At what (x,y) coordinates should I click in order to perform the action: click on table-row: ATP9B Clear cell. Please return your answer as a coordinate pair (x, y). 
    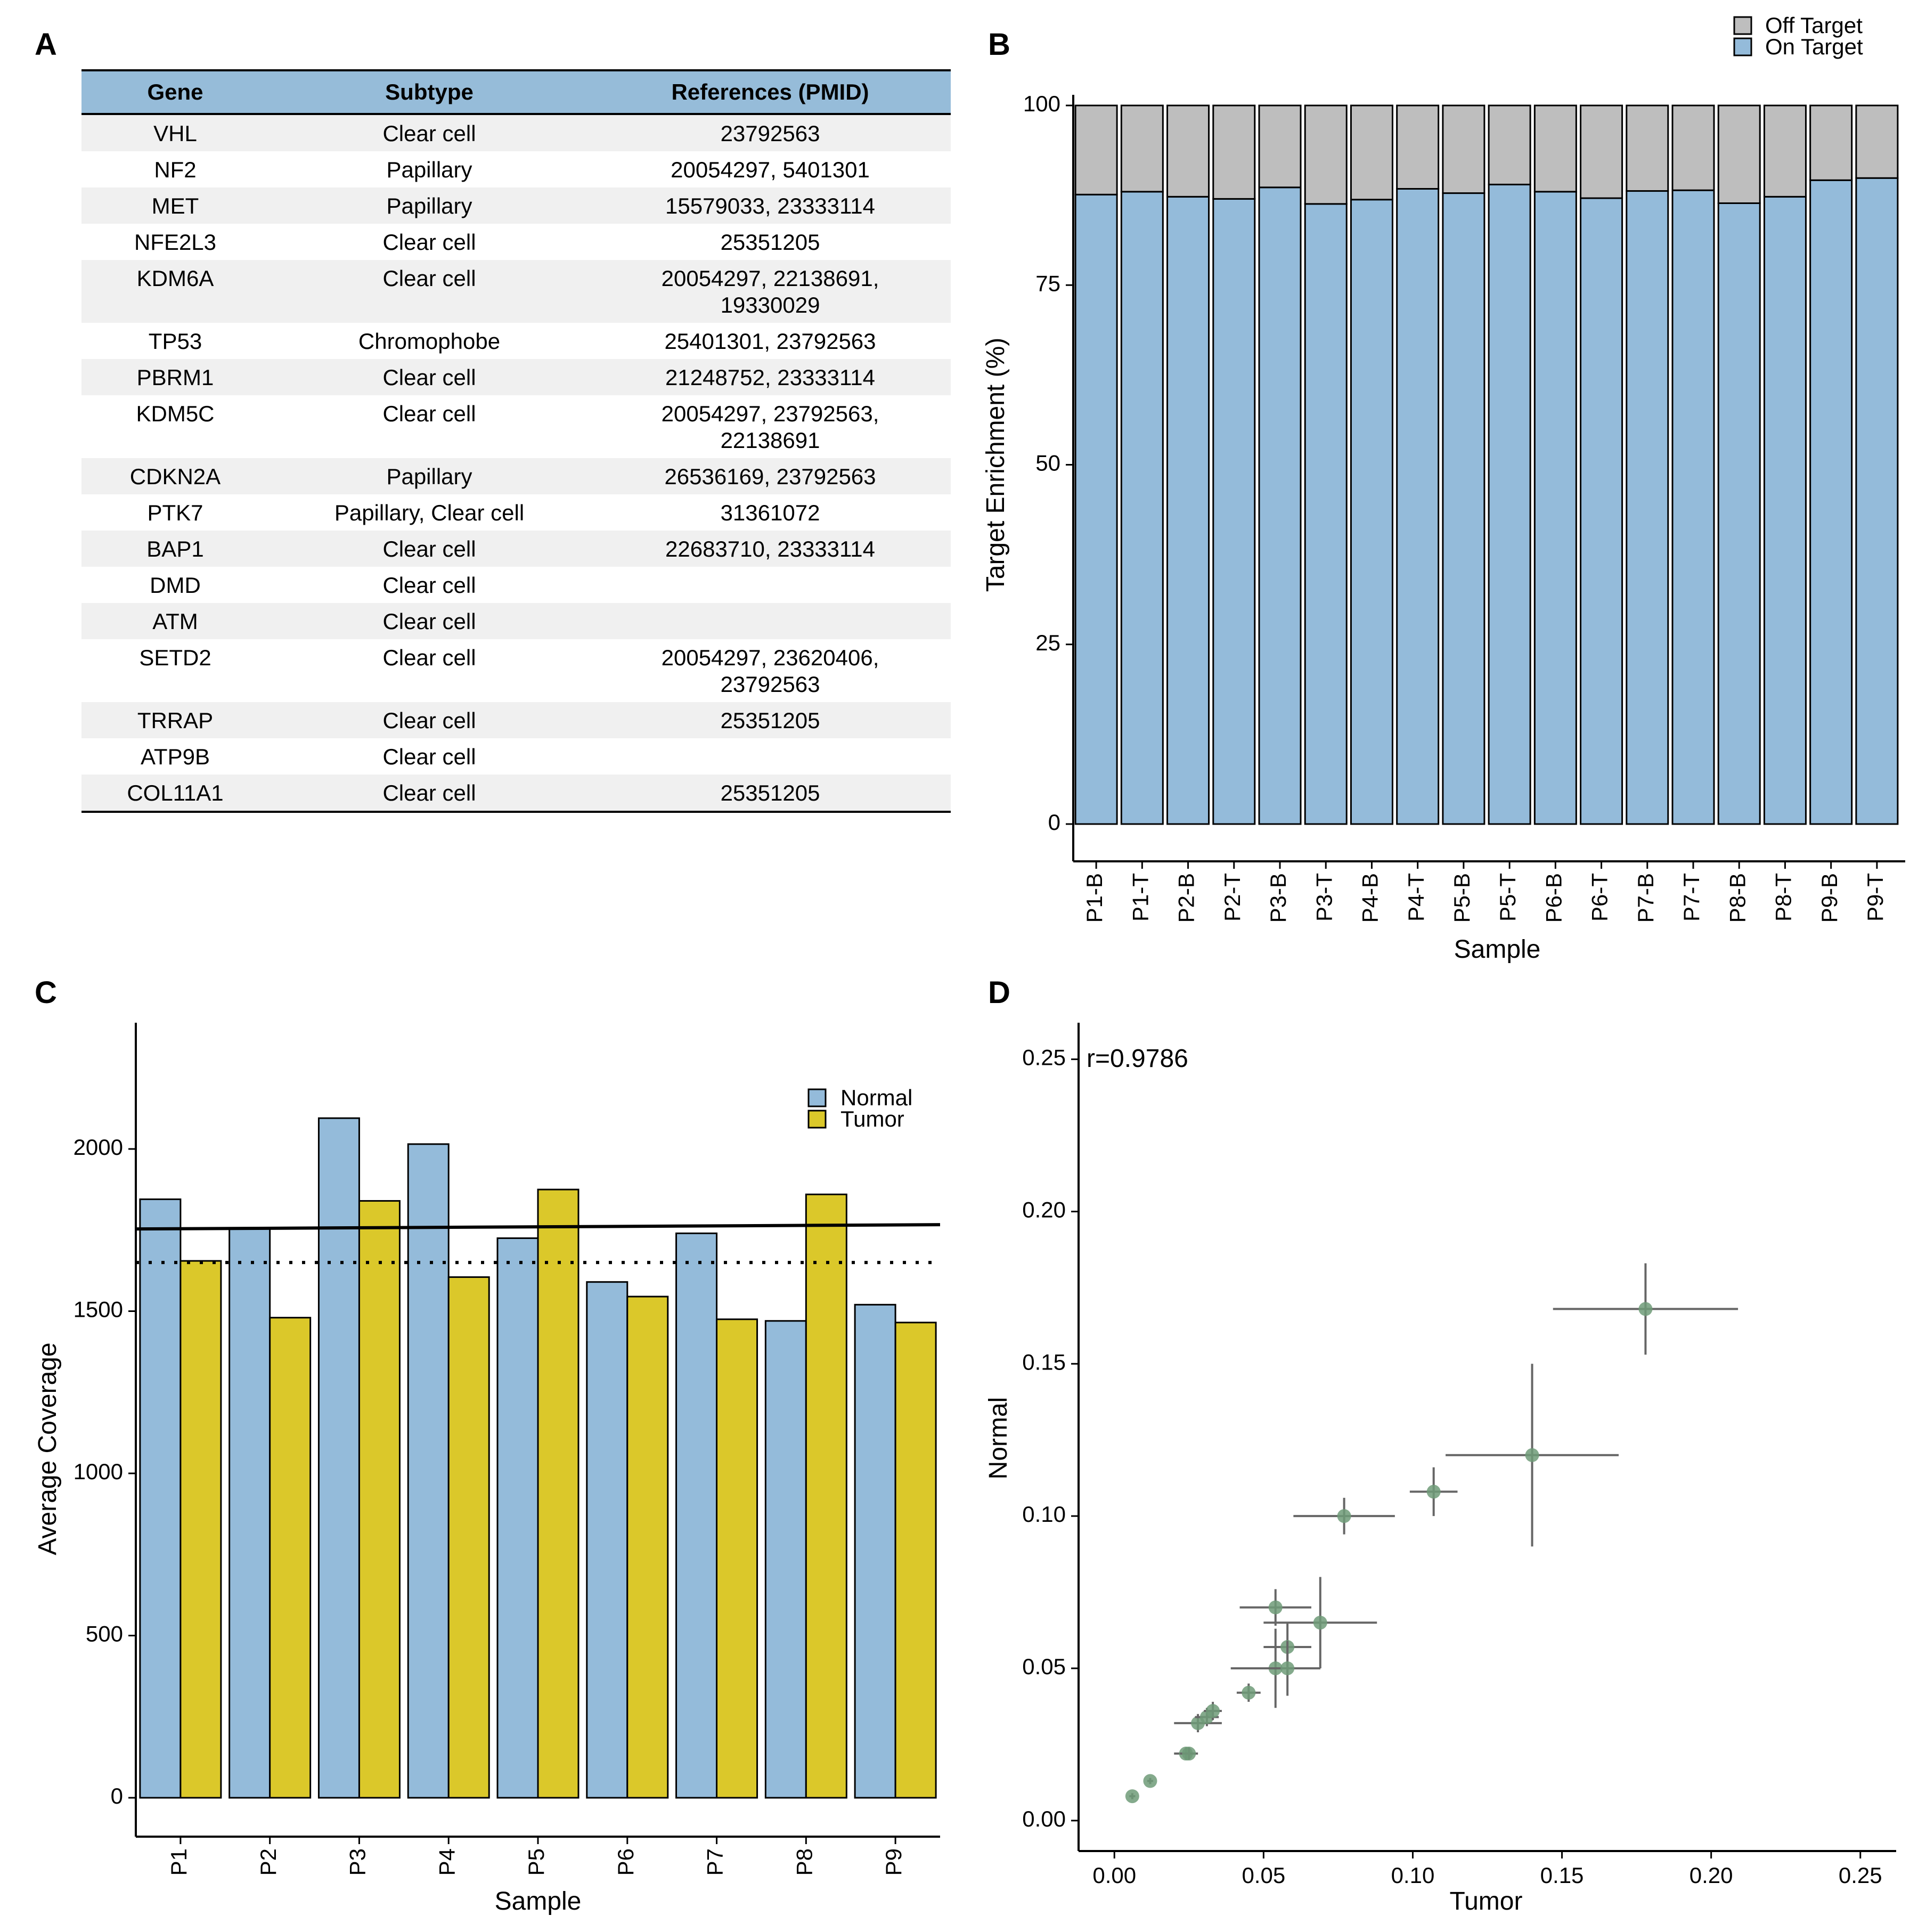
    Looking at the image, I should click on (516, 756).